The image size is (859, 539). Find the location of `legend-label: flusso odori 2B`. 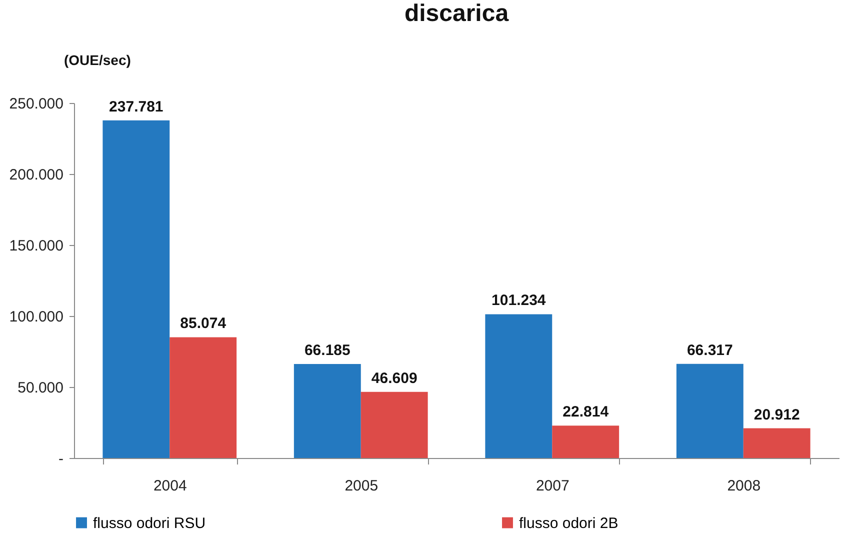

legend-label: flusso odori 2B is located at coordinates (568, 523).